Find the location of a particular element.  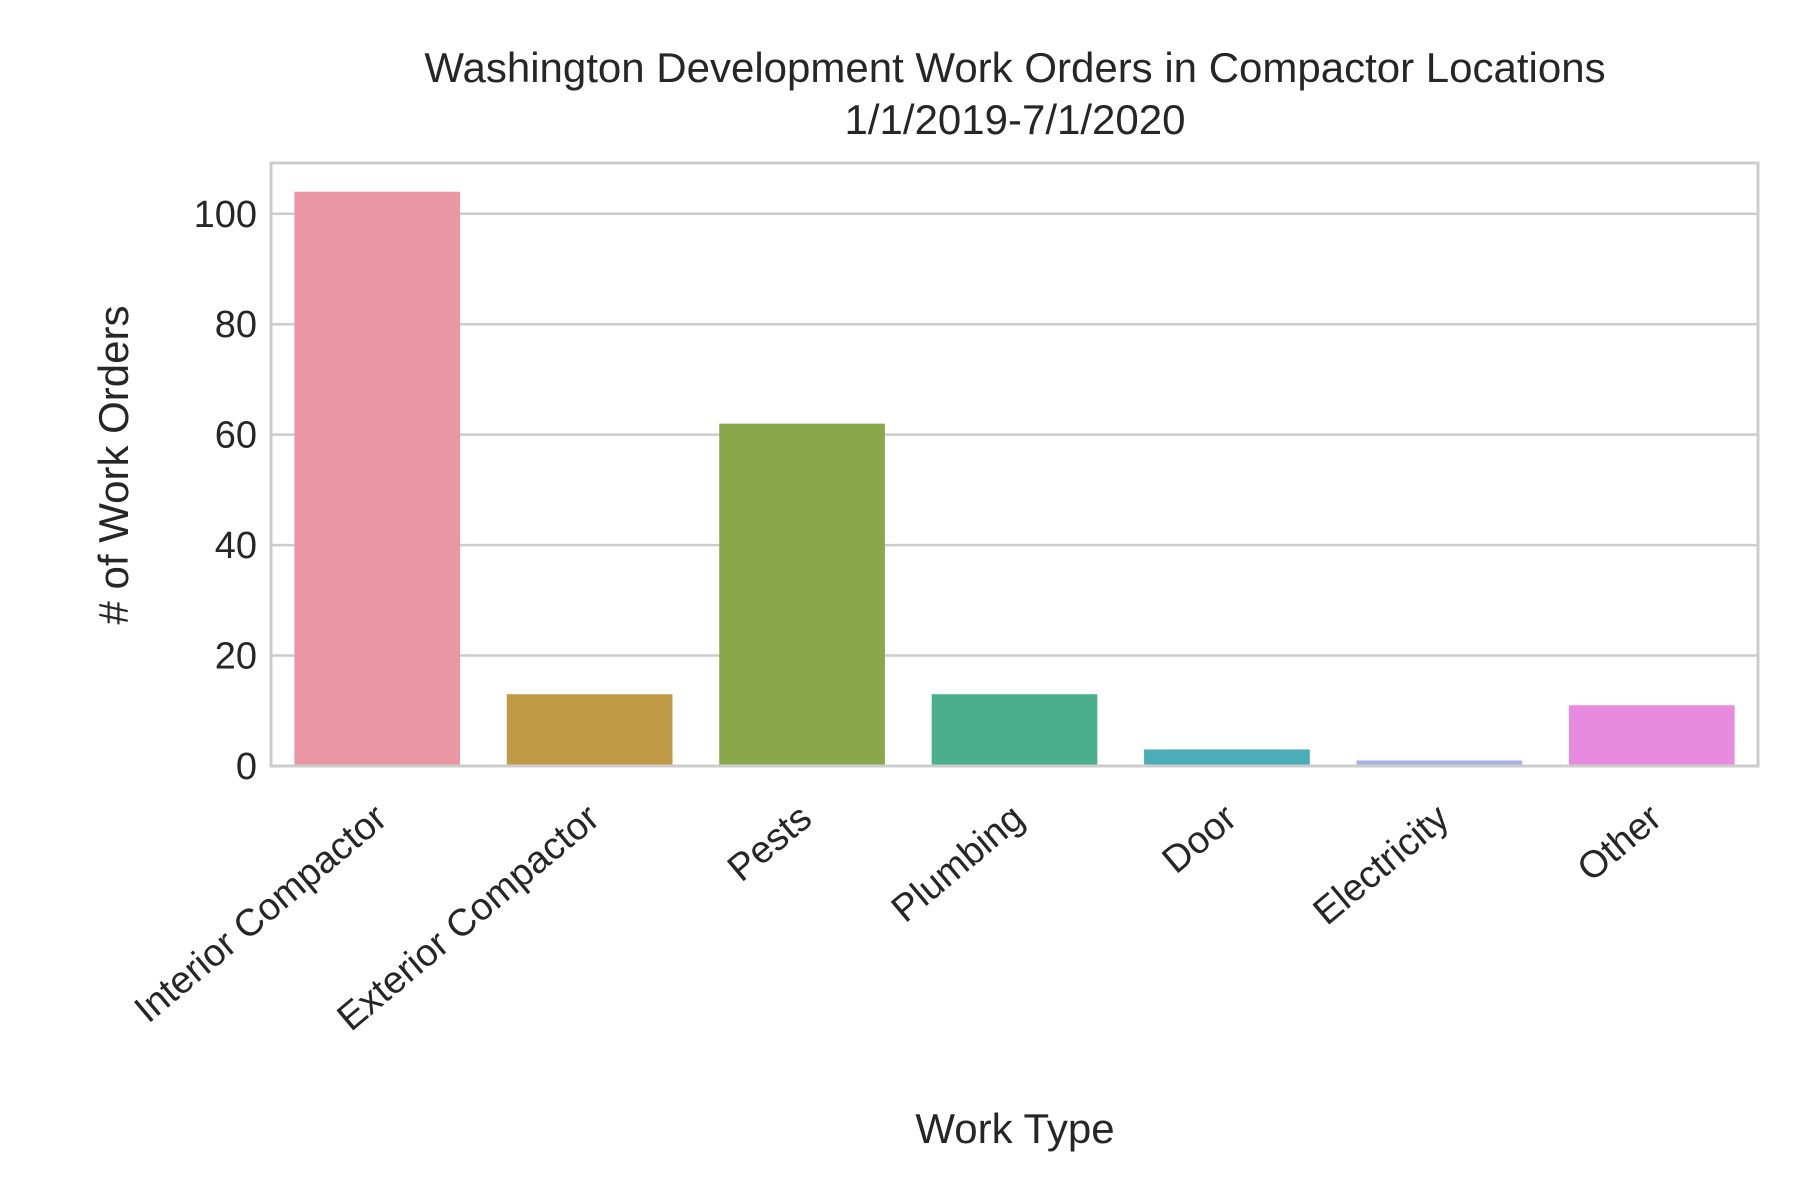

y-tick-label: 40 is located at coordinates (236, 546).